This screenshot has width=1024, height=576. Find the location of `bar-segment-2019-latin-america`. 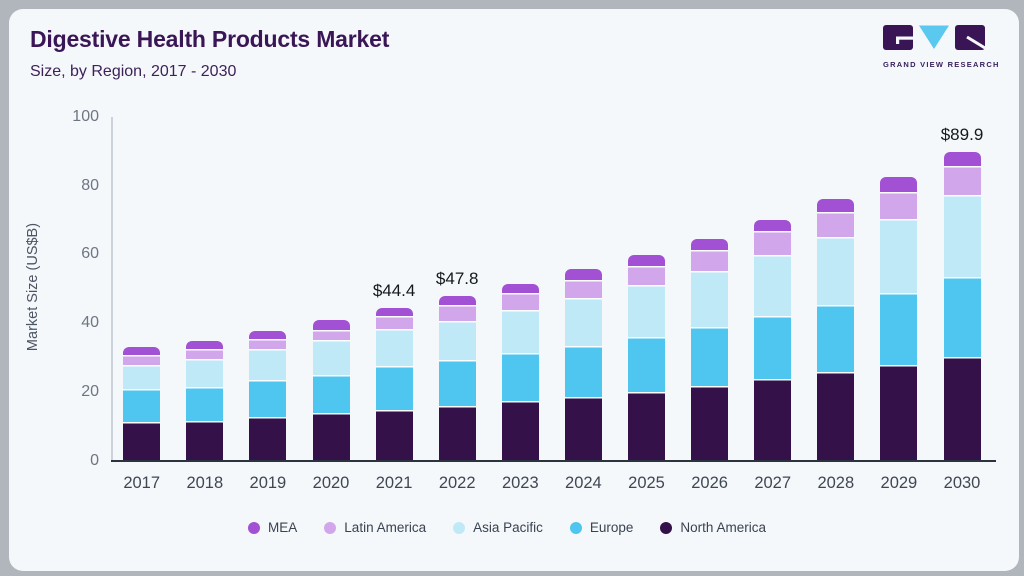

bar-segment-2019-latin-america is located at coordinates (268, 343).